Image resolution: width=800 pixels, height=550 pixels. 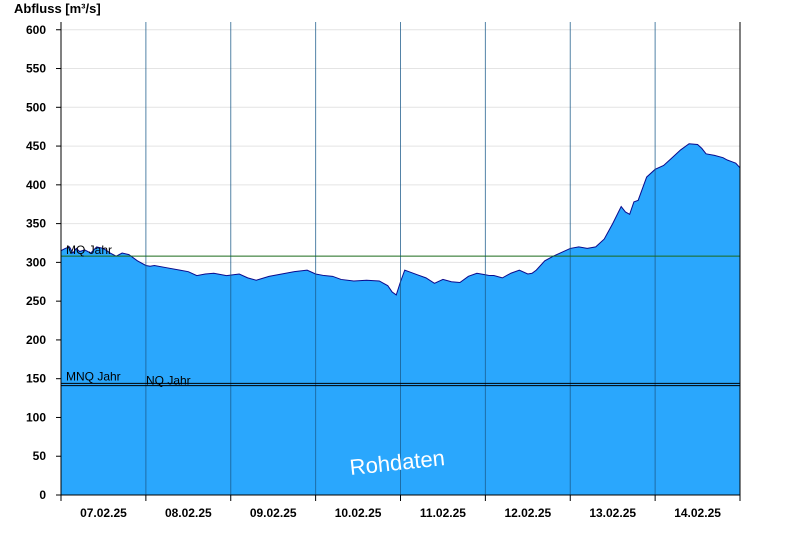 I want to click on y-axis-label: Abfluss [m³/s], so click(x=57, y=8).